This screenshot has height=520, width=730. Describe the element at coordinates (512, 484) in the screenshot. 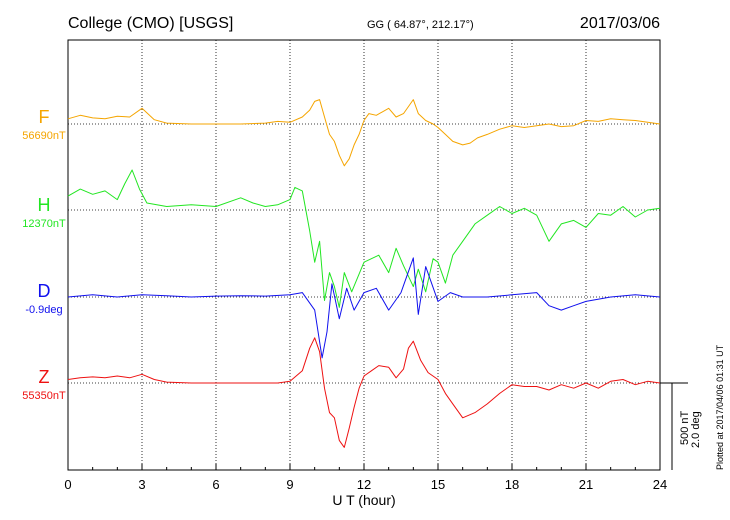

I see `x-tick-label: 18` at that location.